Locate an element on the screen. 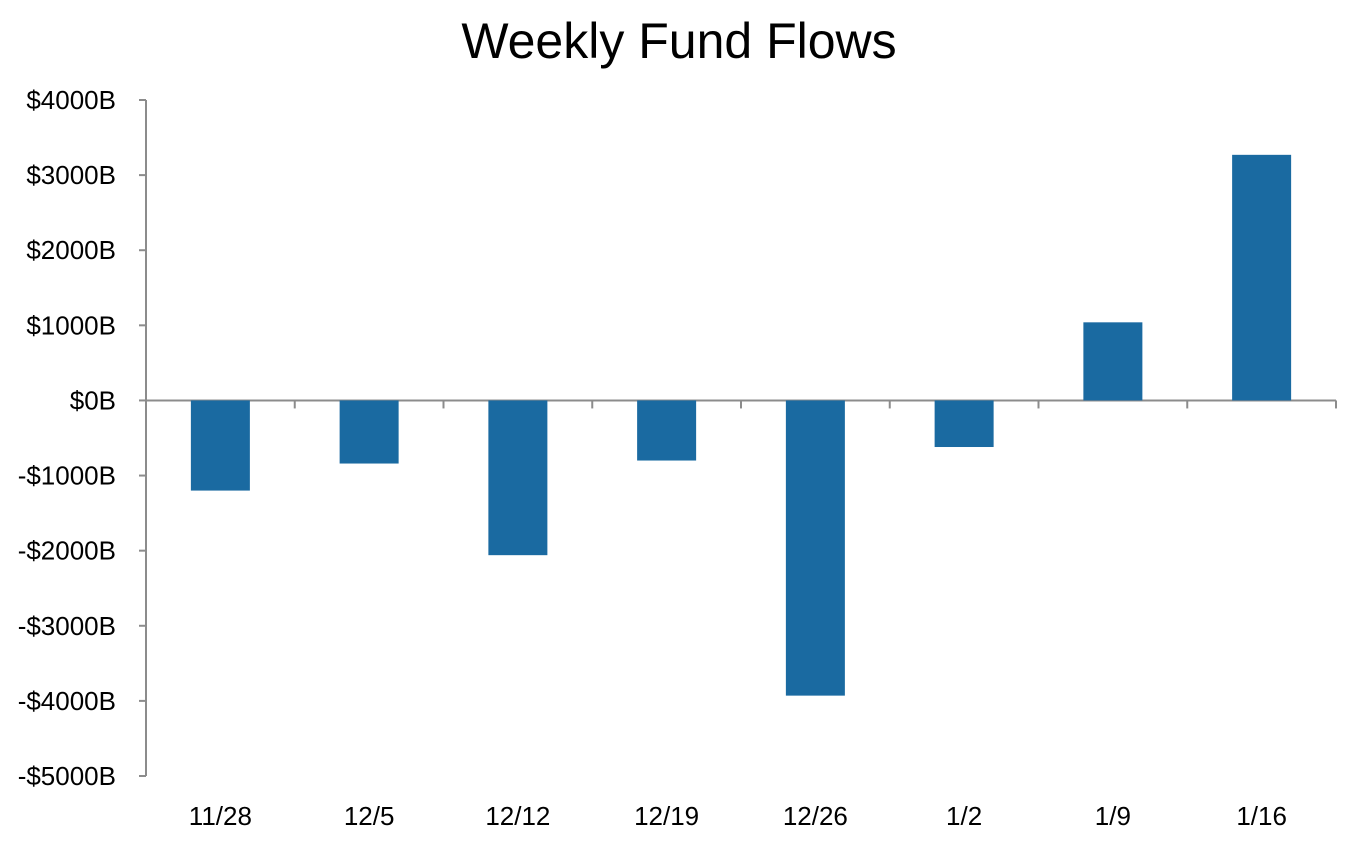  y-tick-label: -$1000B is located at coordinates (67, 476).